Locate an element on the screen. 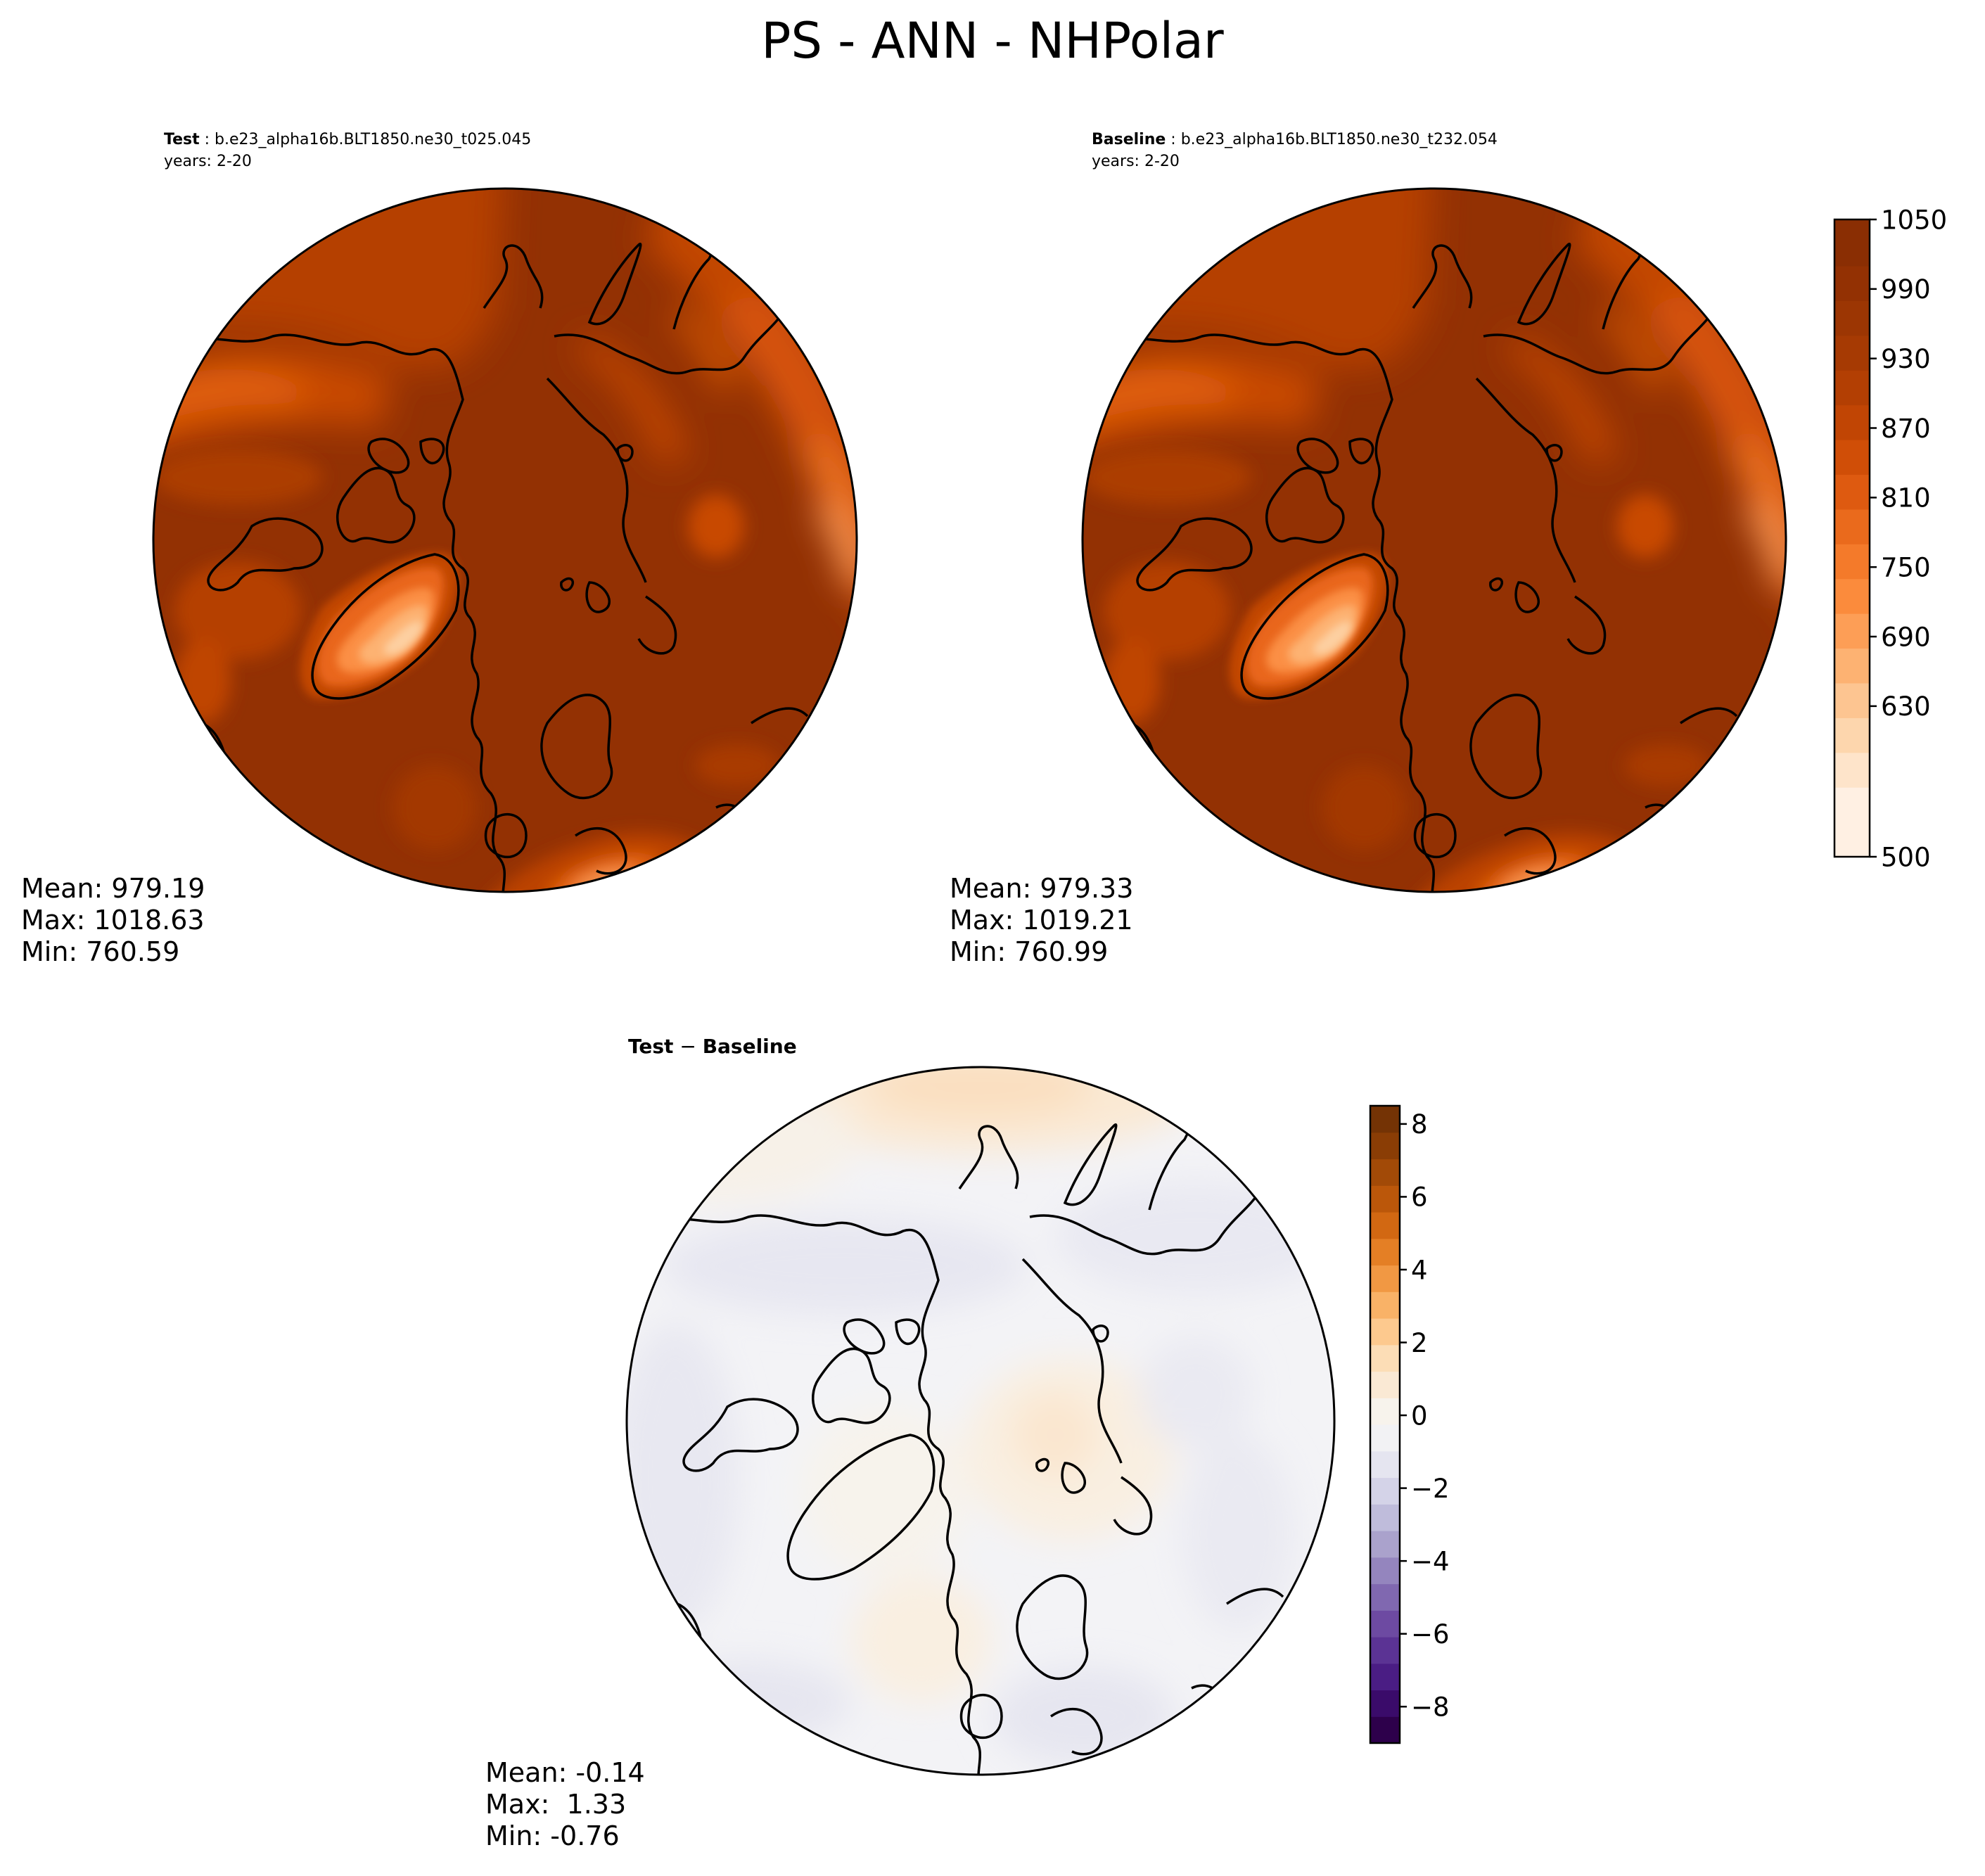  diff-title: Test − Baseline is located at coordinates (712, 1046).